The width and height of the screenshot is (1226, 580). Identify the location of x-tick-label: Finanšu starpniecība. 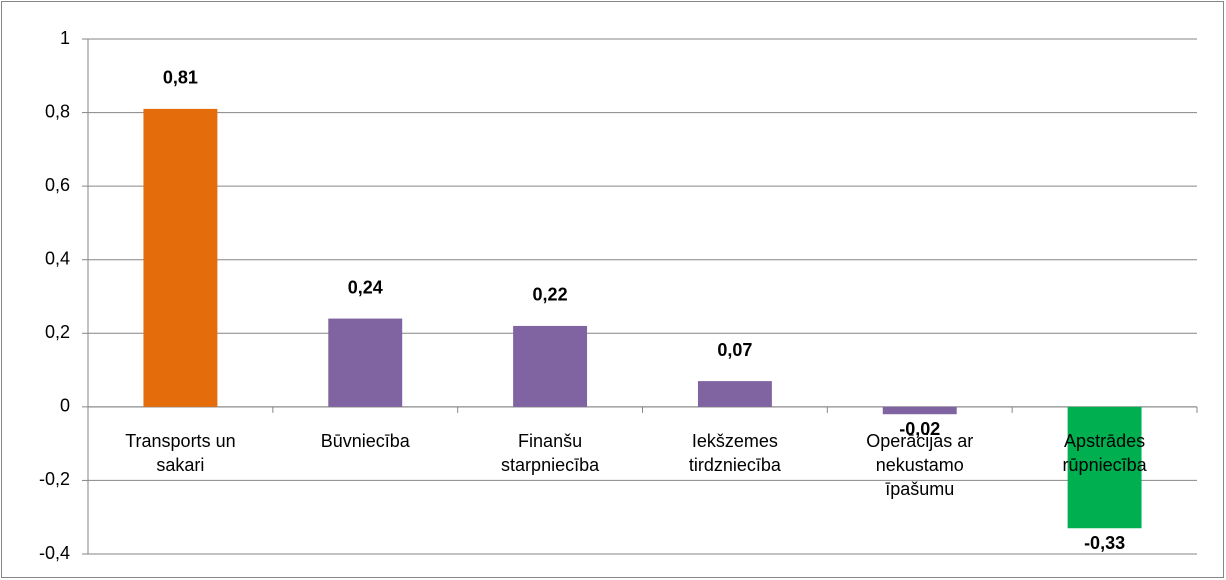
(550, 452).